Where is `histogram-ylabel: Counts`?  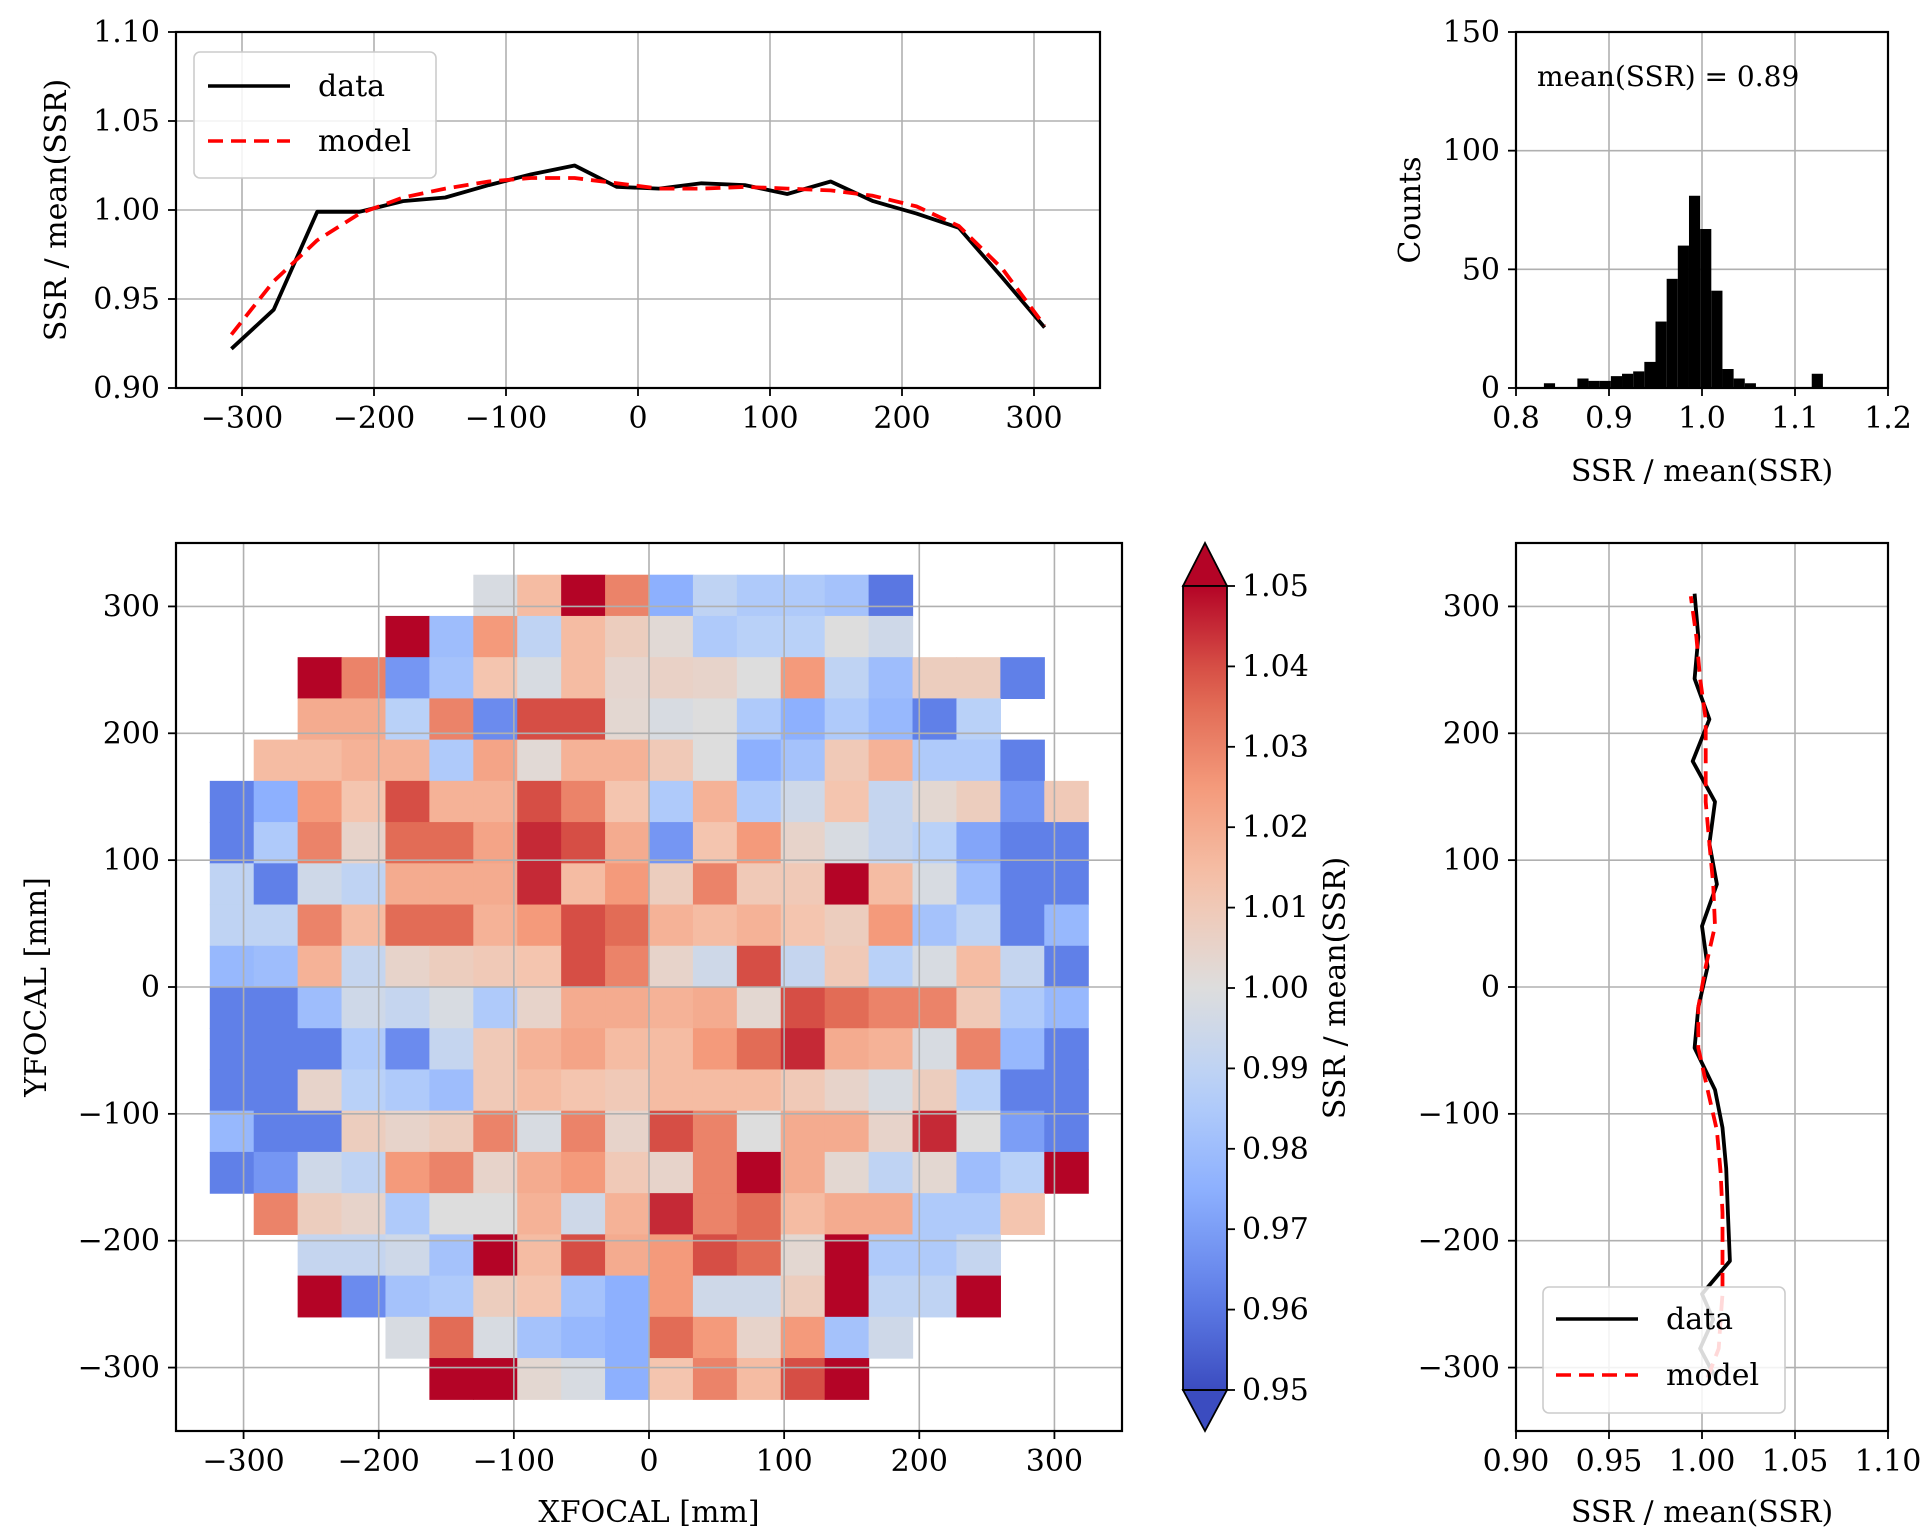 histogram-ylabel: Counts is located at coordinates (1410, 209).